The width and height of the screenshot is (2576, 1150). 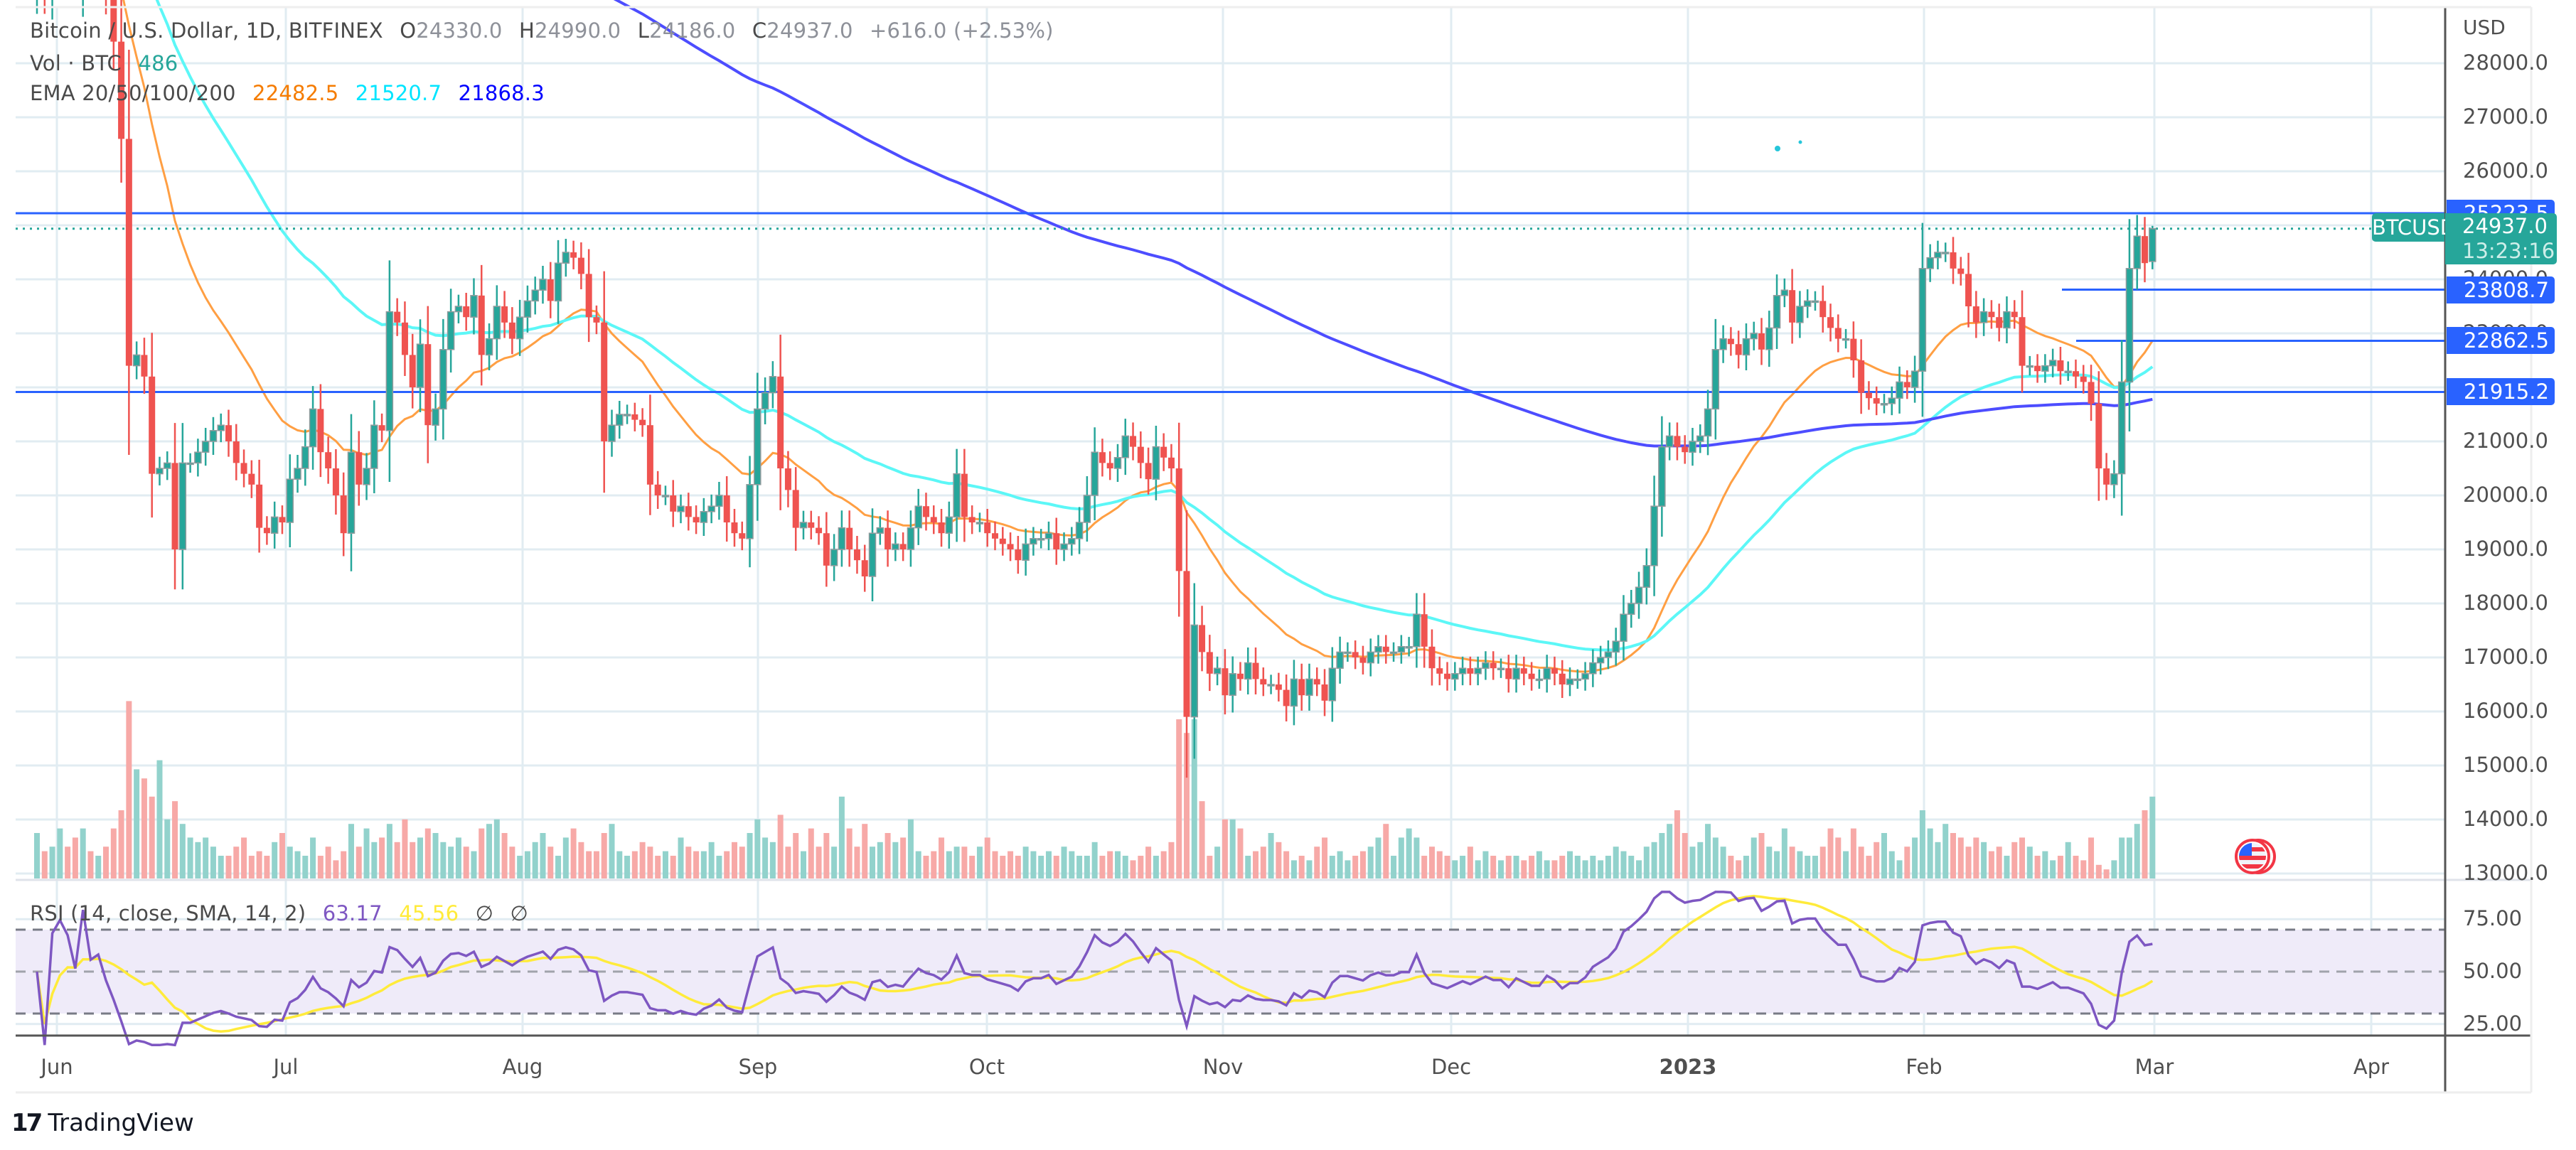 I want to click on volume-bars, so click(x=1095, y=789).